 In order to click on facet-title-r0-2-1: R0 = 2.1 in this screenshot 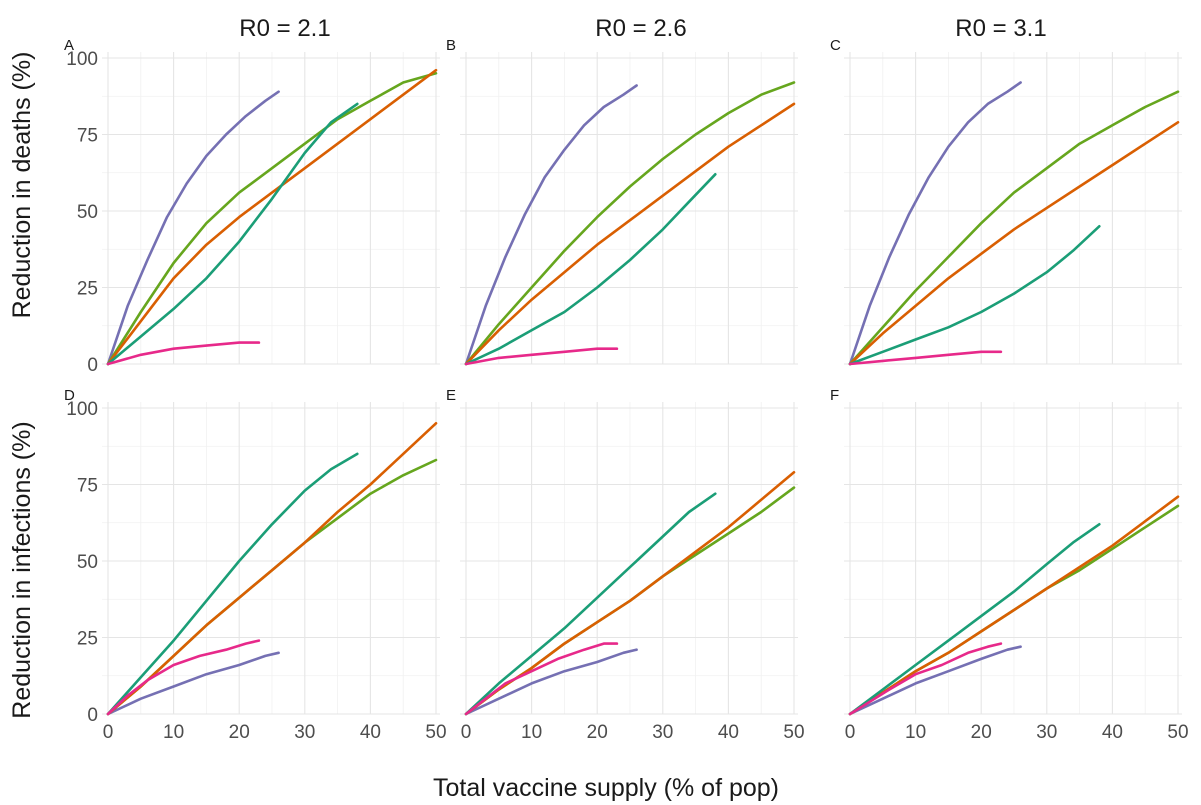, I will do `click(284, 28)`.